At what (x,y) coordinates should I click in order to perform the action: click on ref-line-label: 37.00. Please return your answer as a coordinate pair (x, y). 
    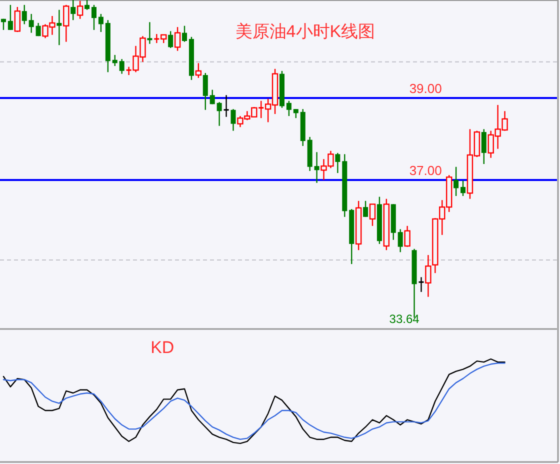
    Looking at the image, I should click on (425, 170).